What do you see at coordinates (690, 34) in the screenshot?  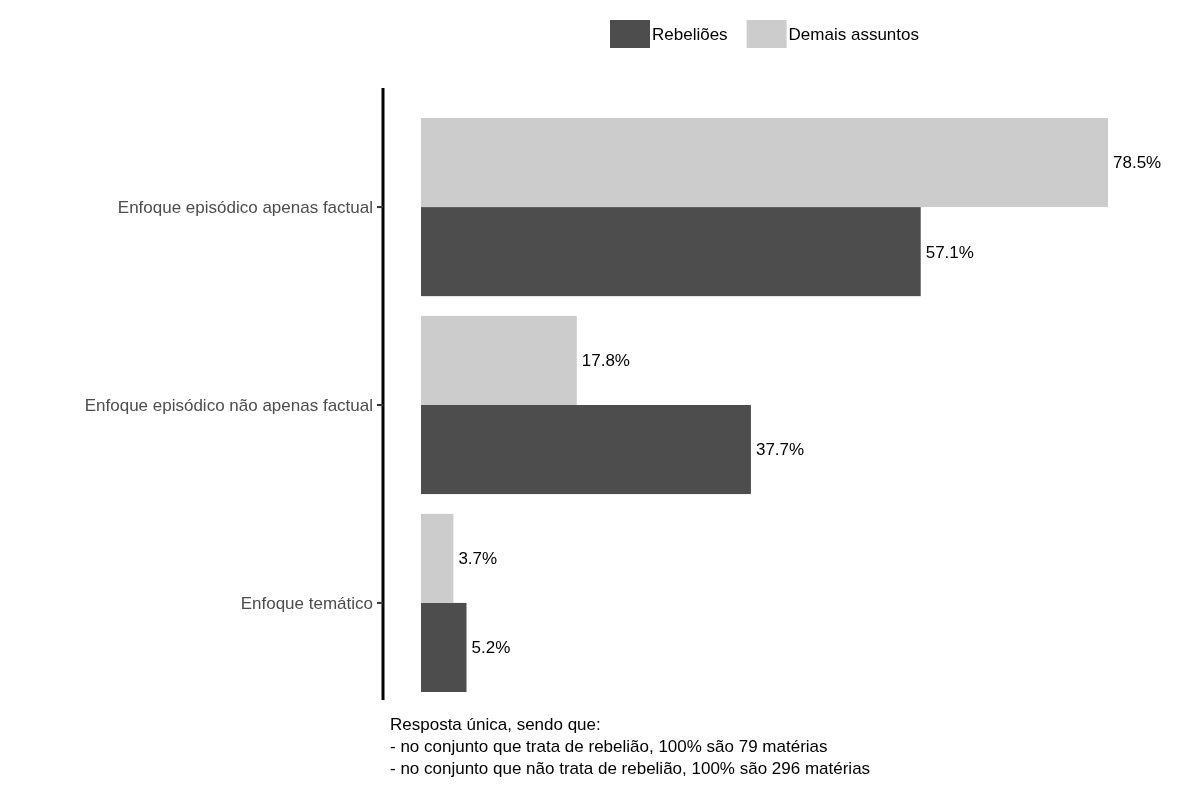 I see `legend-label: Rebeliões` at bounding box center [690, 34].